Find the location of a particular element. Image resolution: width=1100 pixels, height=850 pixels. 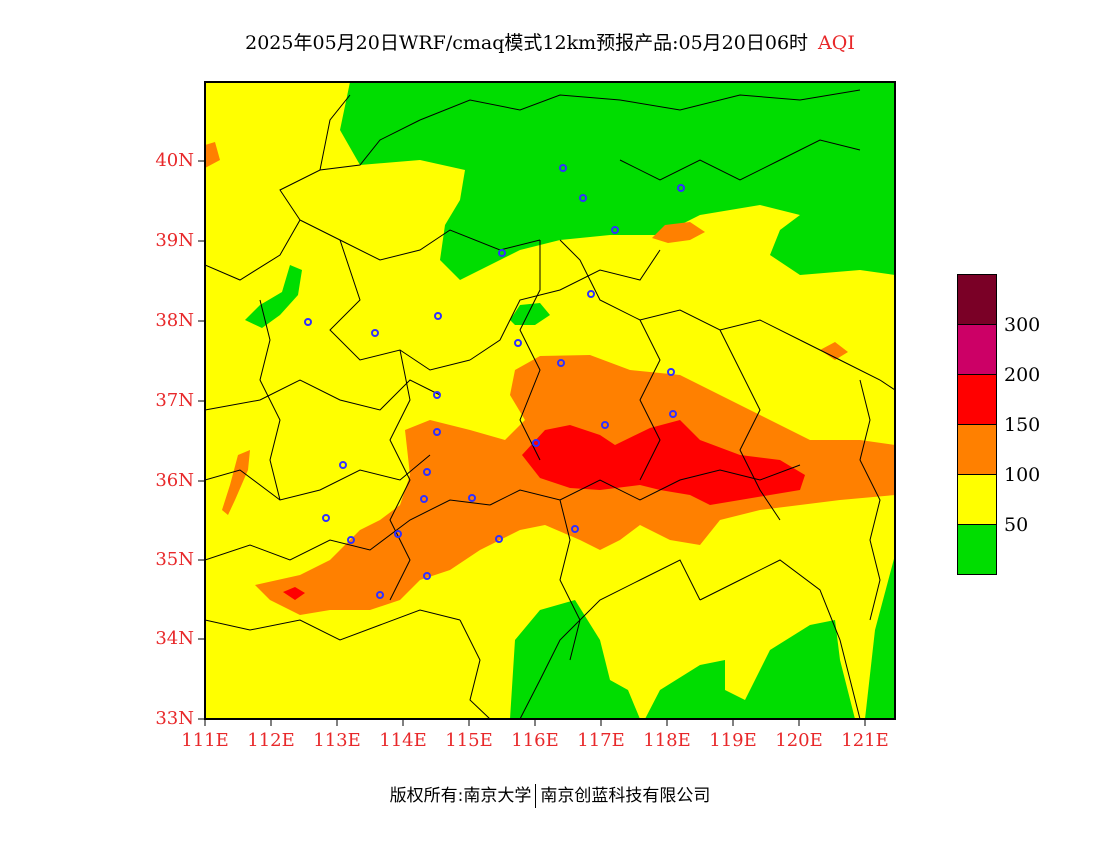

lon-tick-label: 116E is located at coordinates (535, 740).